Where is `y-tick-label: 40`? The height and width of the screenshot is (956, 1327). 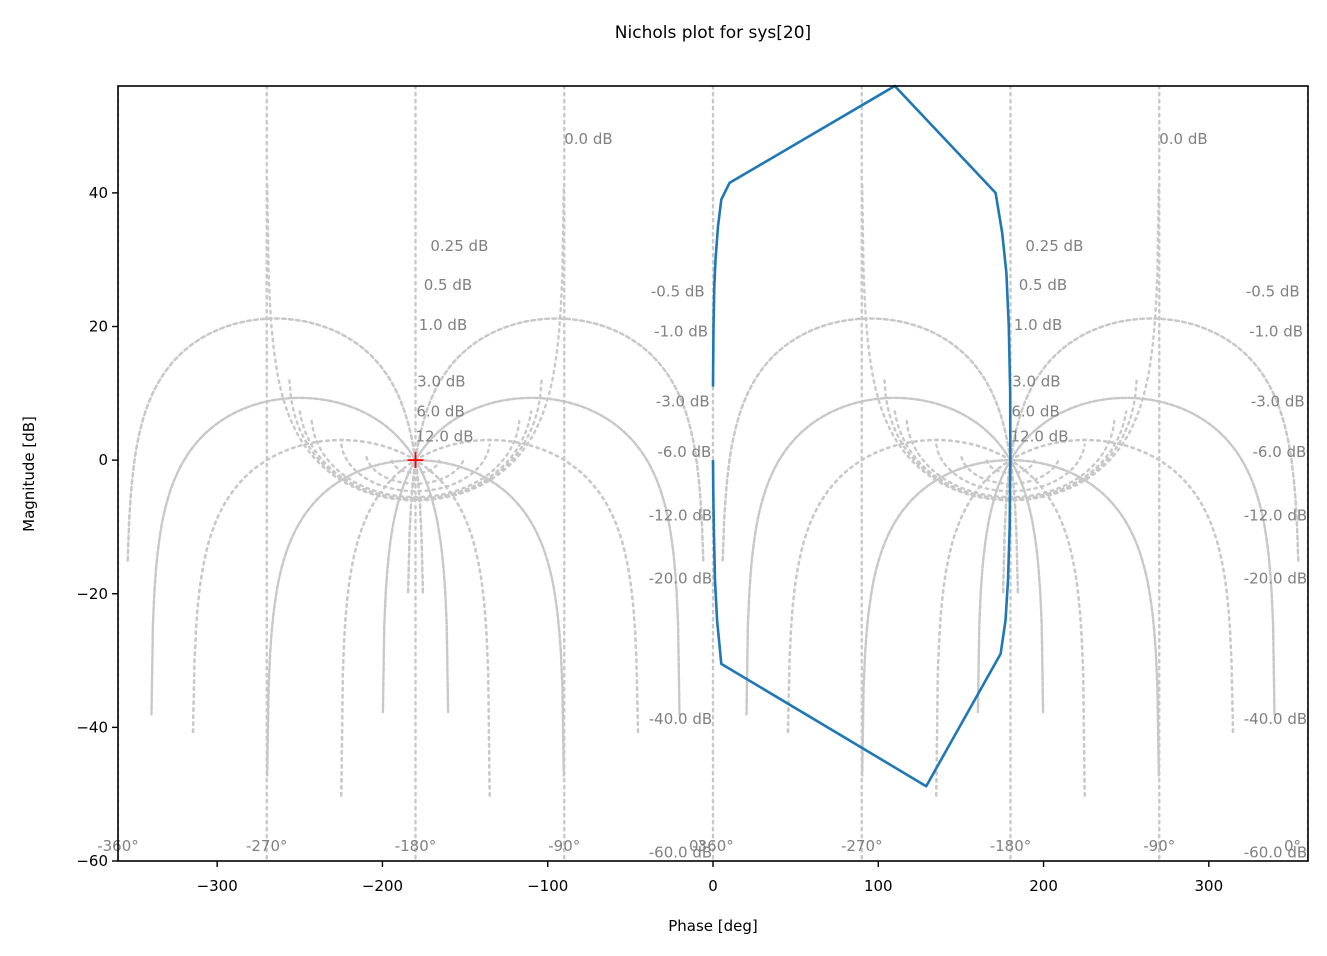 y-tick-label: 40 is located at coordinates (98, 193).